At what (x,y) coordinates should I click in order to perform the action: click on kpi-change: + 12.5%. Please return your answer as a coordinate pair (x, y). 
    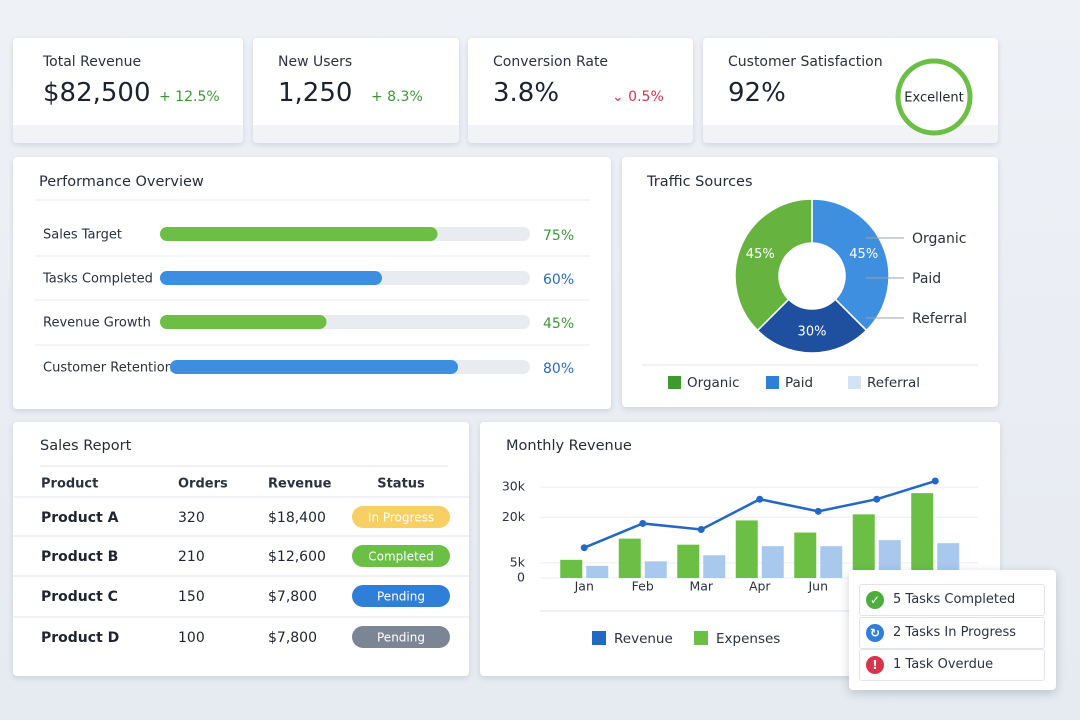
    Looking at the image, I should click on (189, 97).